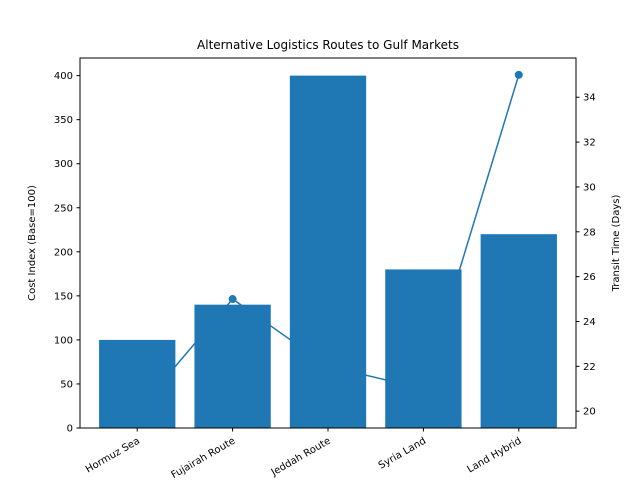  I want to click on y-tick-label: 350, so click(63, 120).